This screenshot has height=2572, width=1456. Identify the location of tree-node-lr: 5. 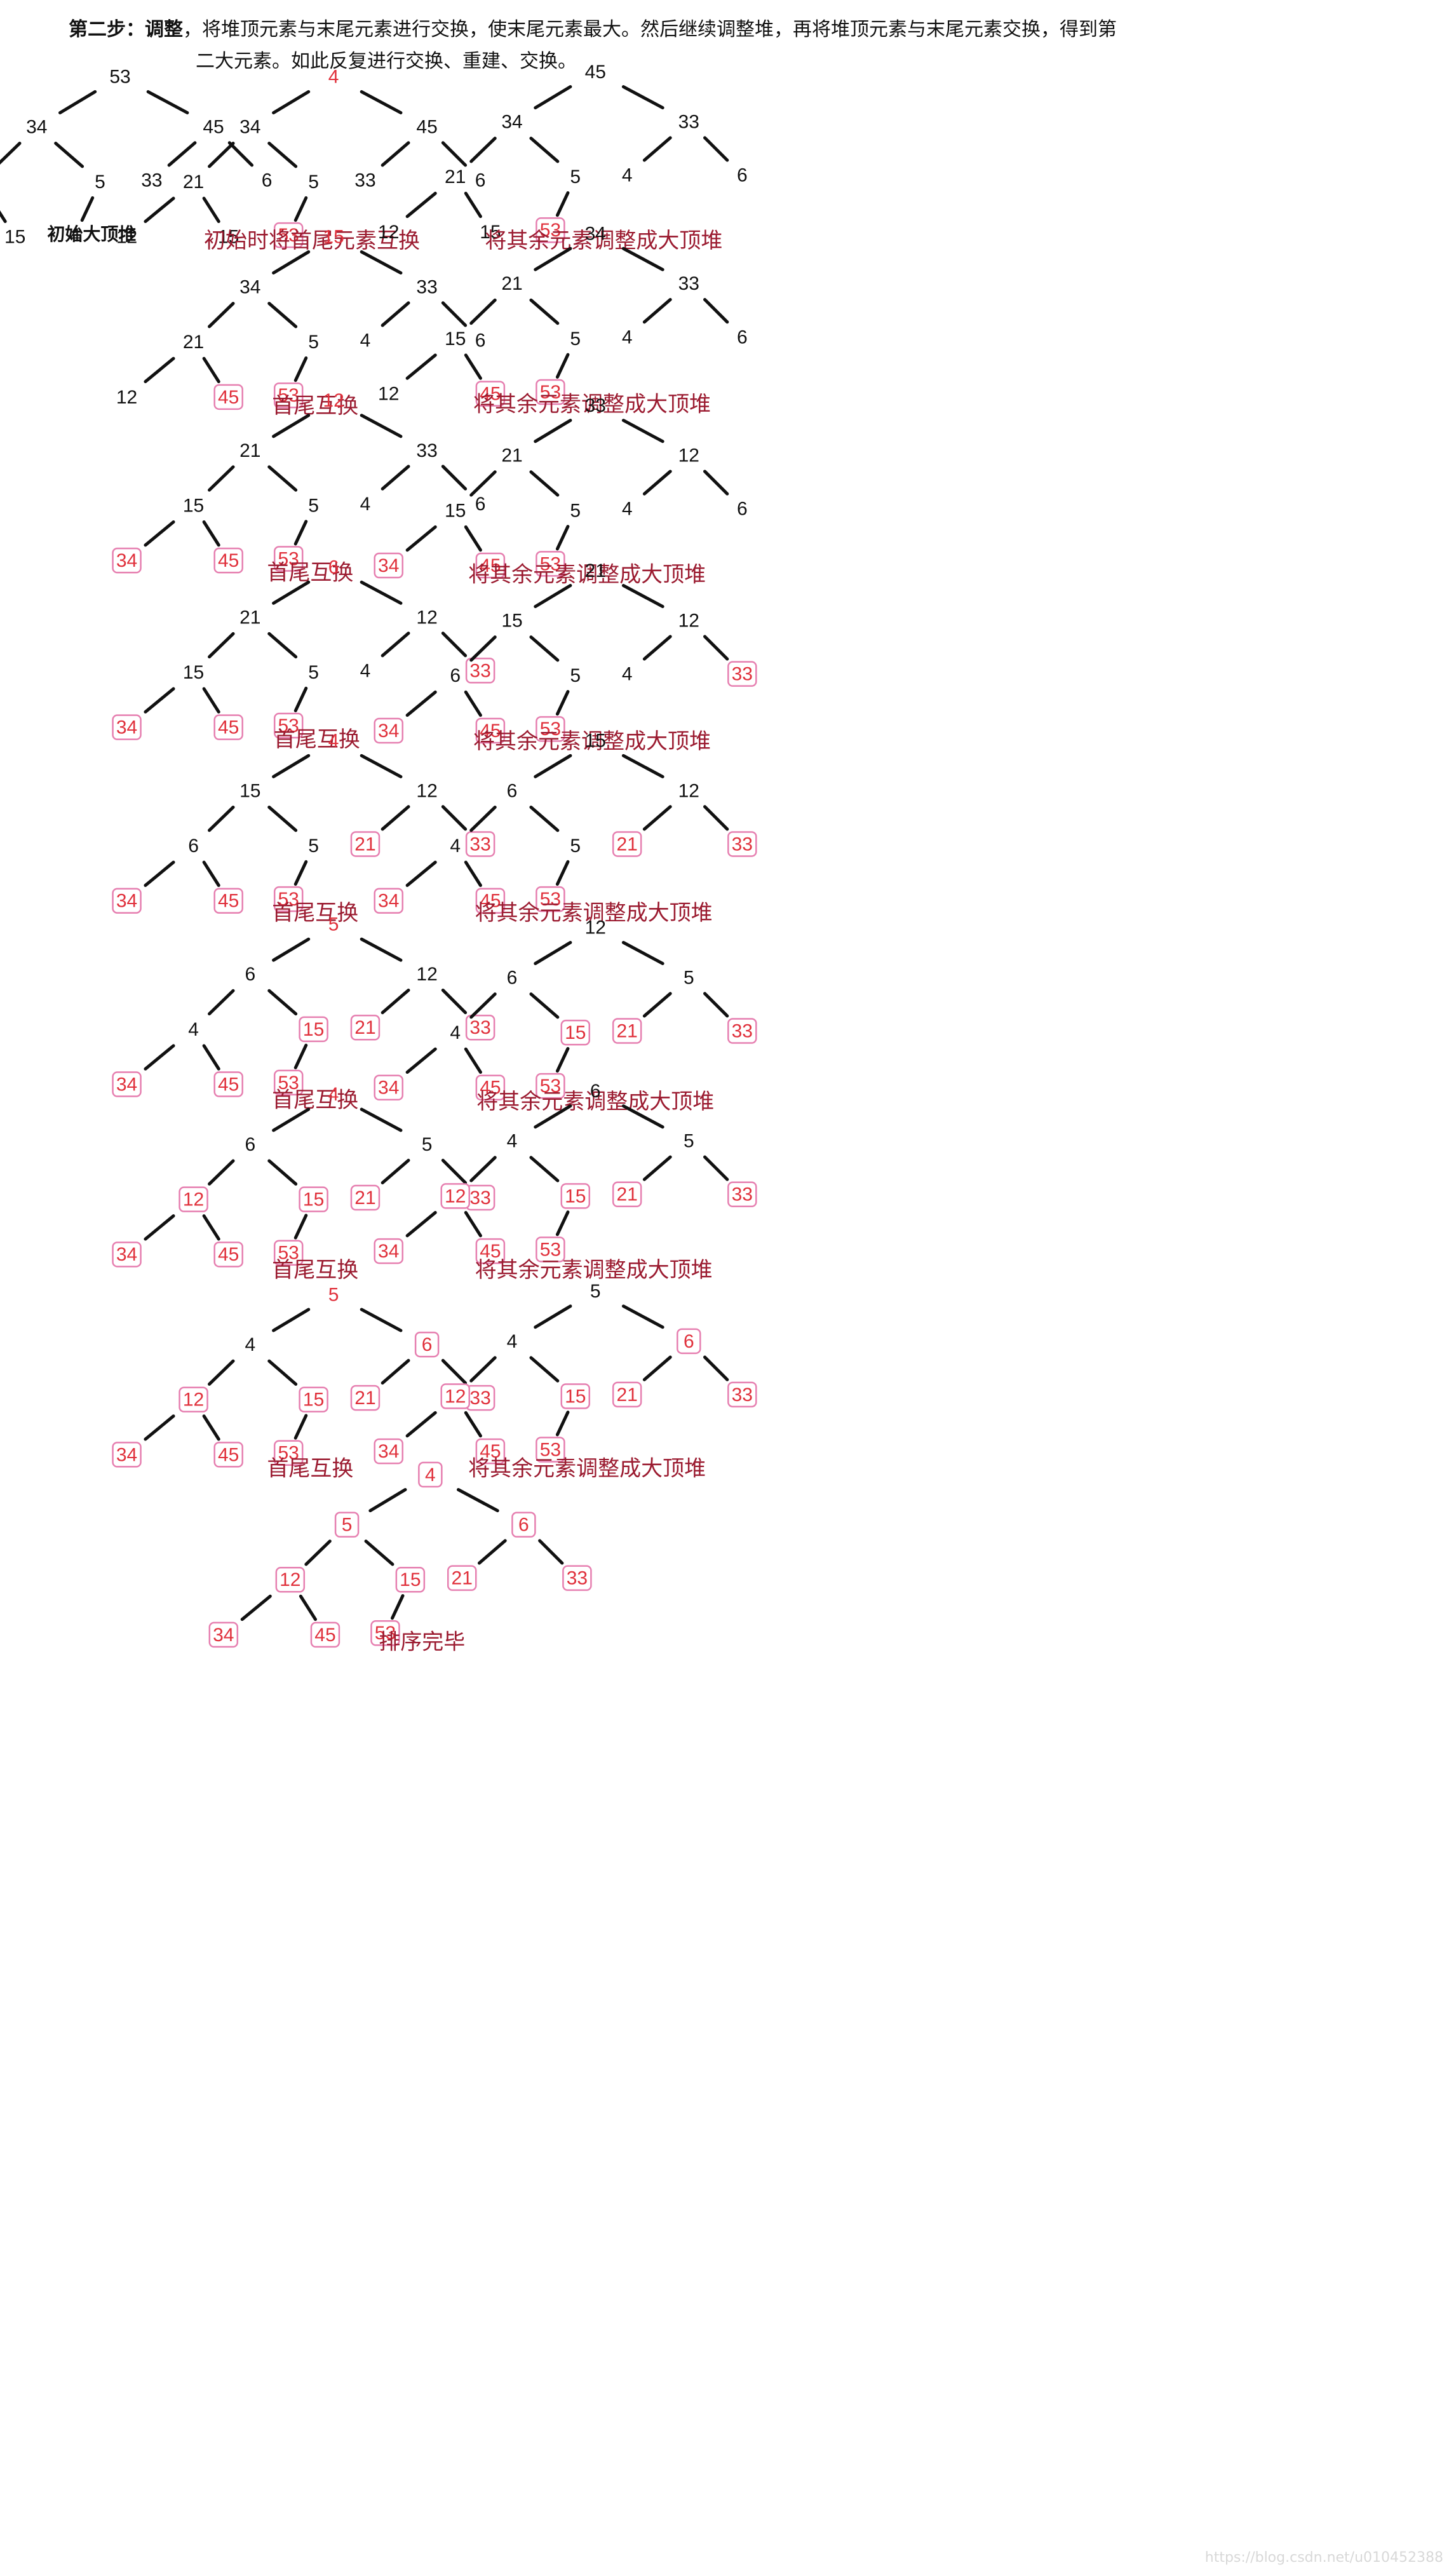
(575, 846).